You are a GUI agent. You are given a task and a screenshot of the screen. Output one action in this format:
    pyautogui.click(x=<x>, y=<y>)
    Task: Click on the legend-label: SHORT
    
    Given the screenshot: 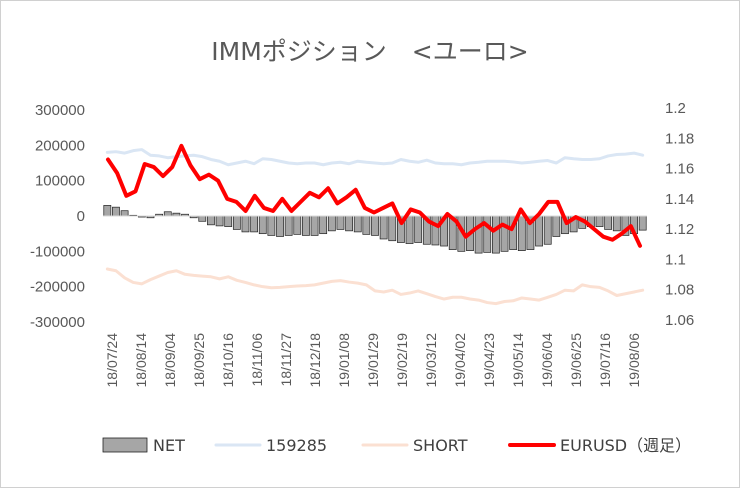 What is the action you would take?
    pyautogui.click(x=440, y=445)
    